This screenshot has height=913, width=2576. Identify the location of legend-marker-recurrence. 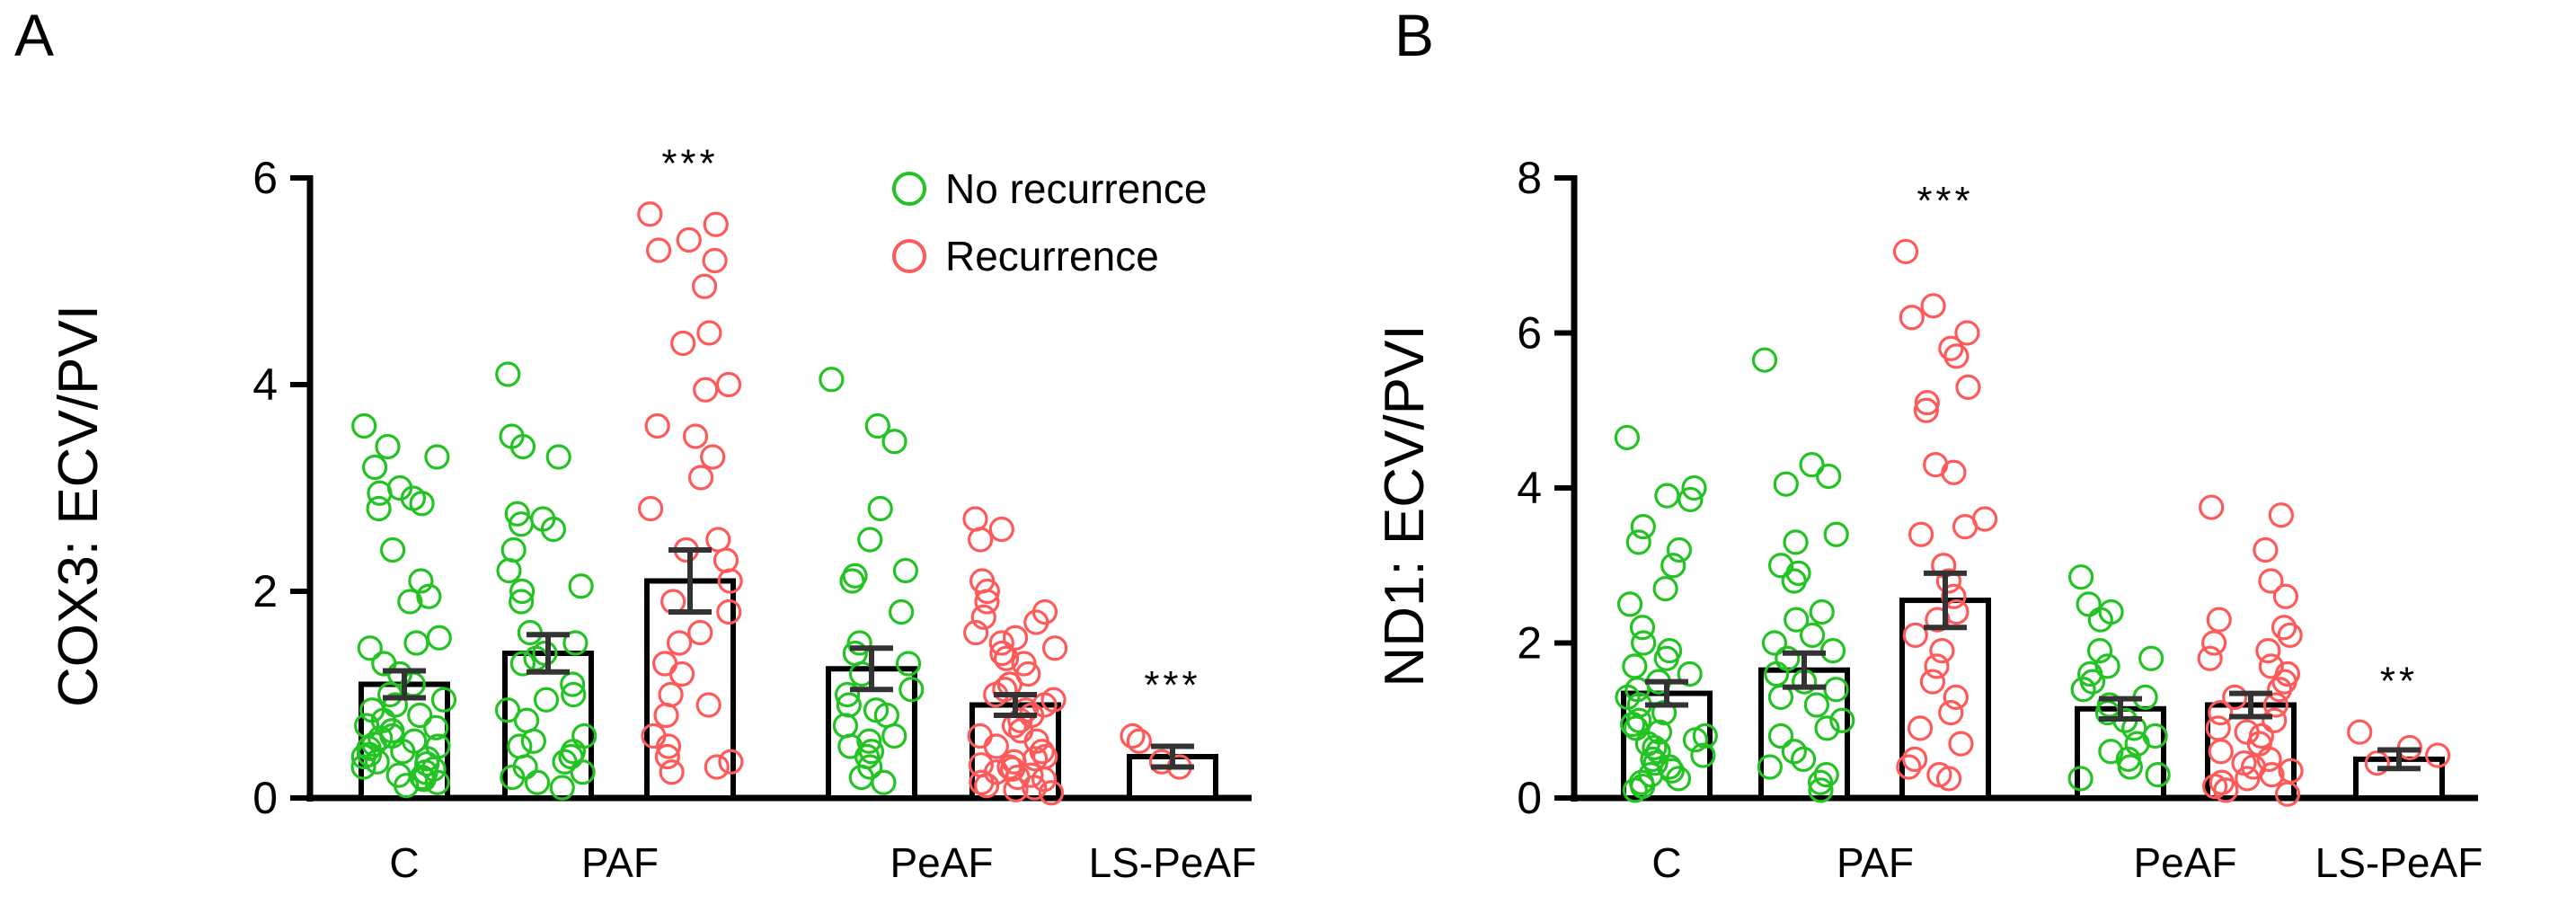
(909, 256).